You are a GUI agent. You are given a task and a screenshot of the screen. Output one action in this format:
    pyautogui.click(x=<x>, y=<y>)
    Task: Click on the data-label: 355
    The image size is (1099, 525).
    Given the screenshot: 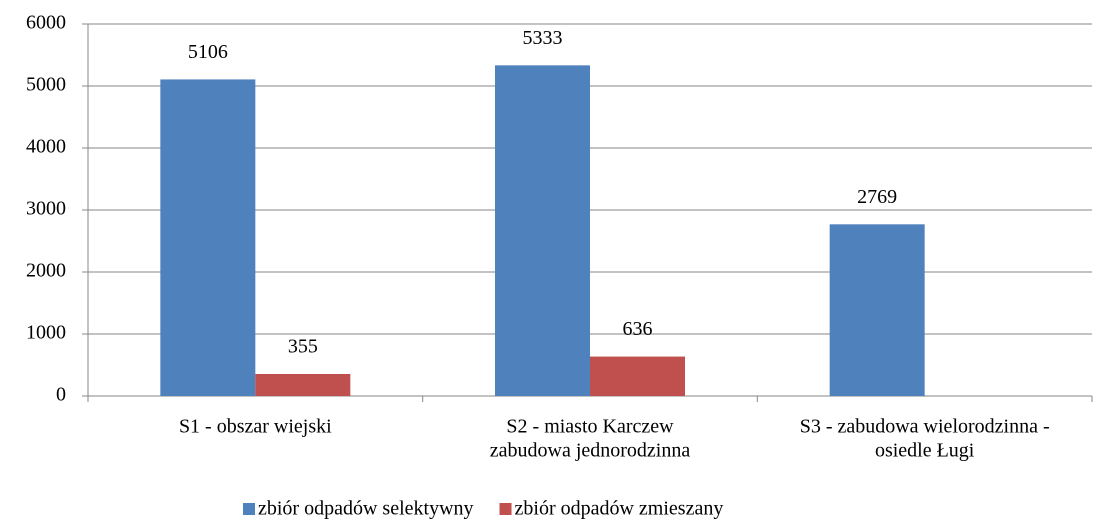 What is the action you would take?
    pyautogui.click(x=303, y=347)
    